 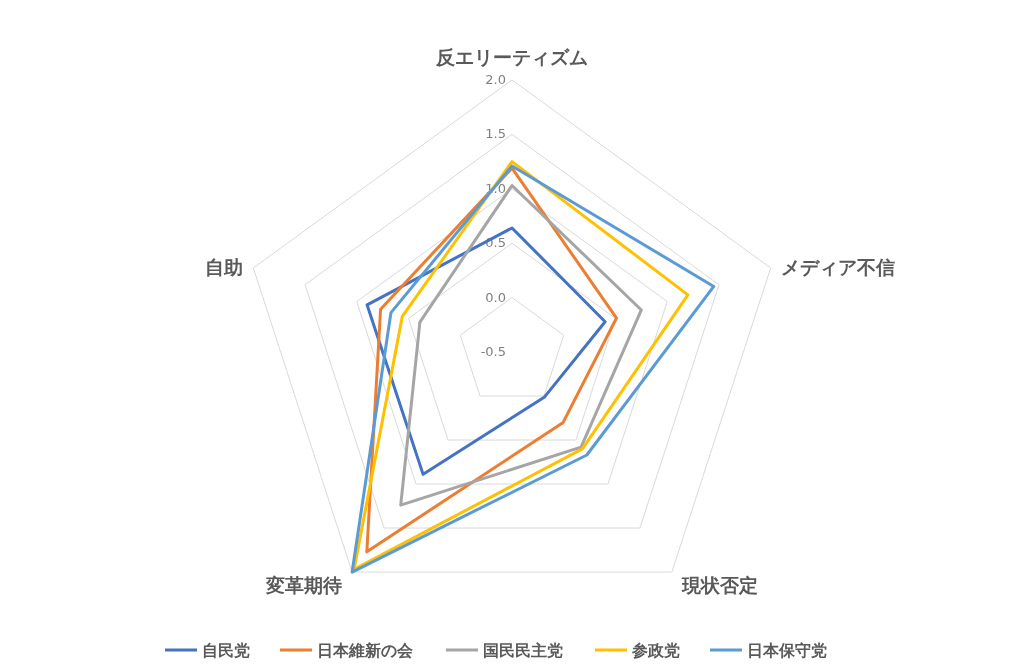 What do you see at coordinates (787, 650) in the screenshot?
I see `legend-label: 日本保守党` at bounding box center [787, 650].